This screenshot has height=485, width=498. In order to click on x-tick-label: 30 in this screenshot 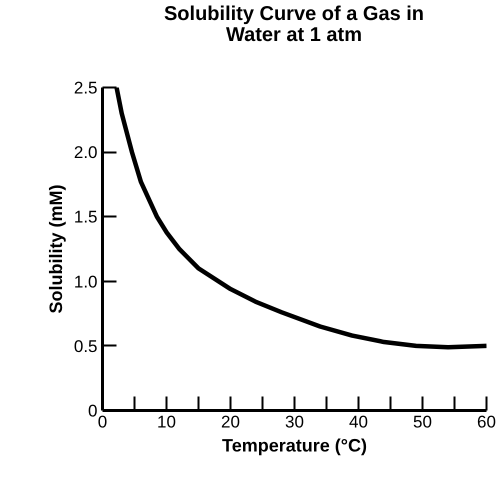, I will do `click(294, 422)`.